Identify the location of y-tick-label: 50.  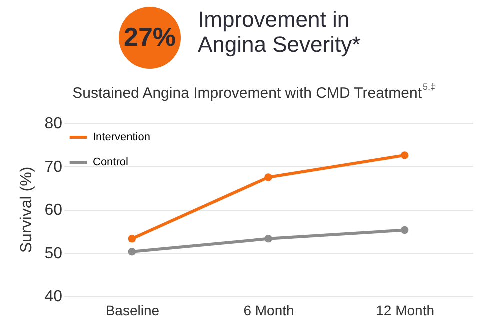
(53, 253).